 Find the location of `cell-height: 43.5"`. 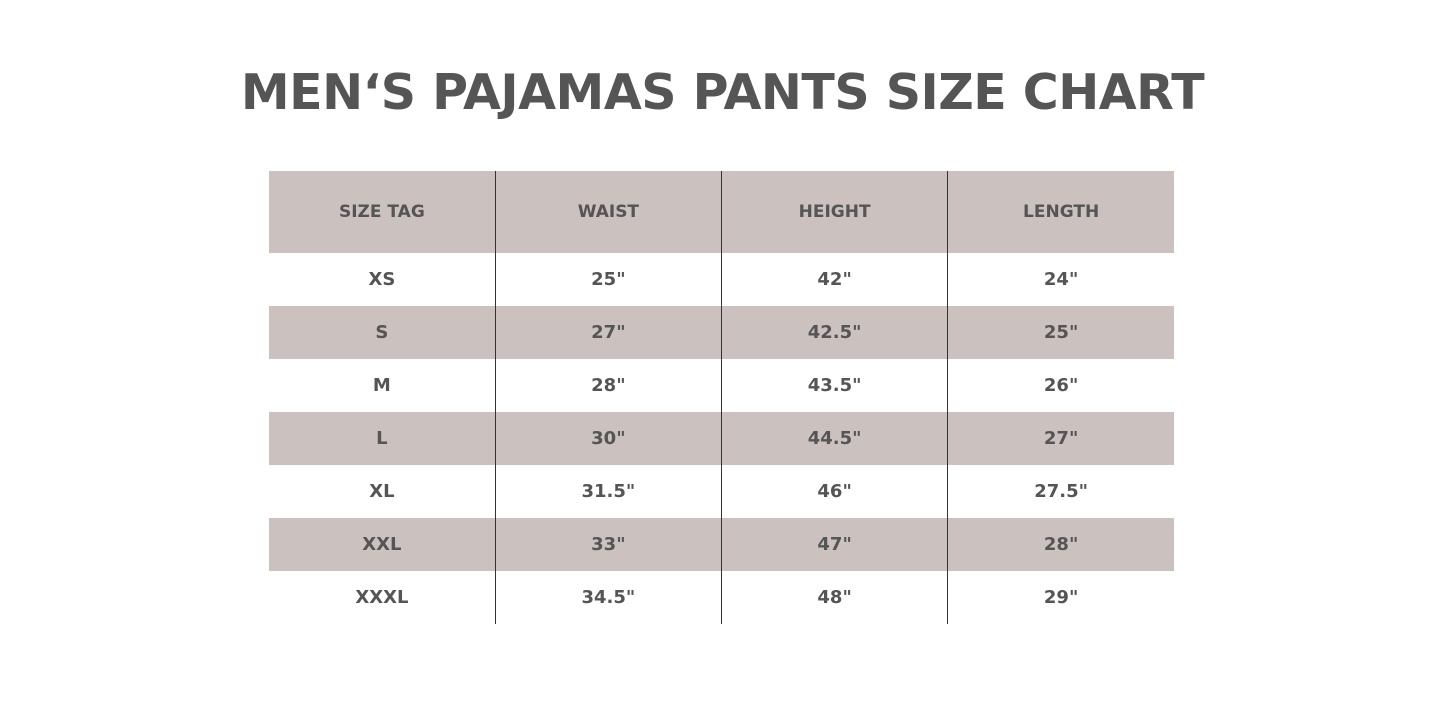

cell-height: 43.5" is located at coordinates (834, 385).